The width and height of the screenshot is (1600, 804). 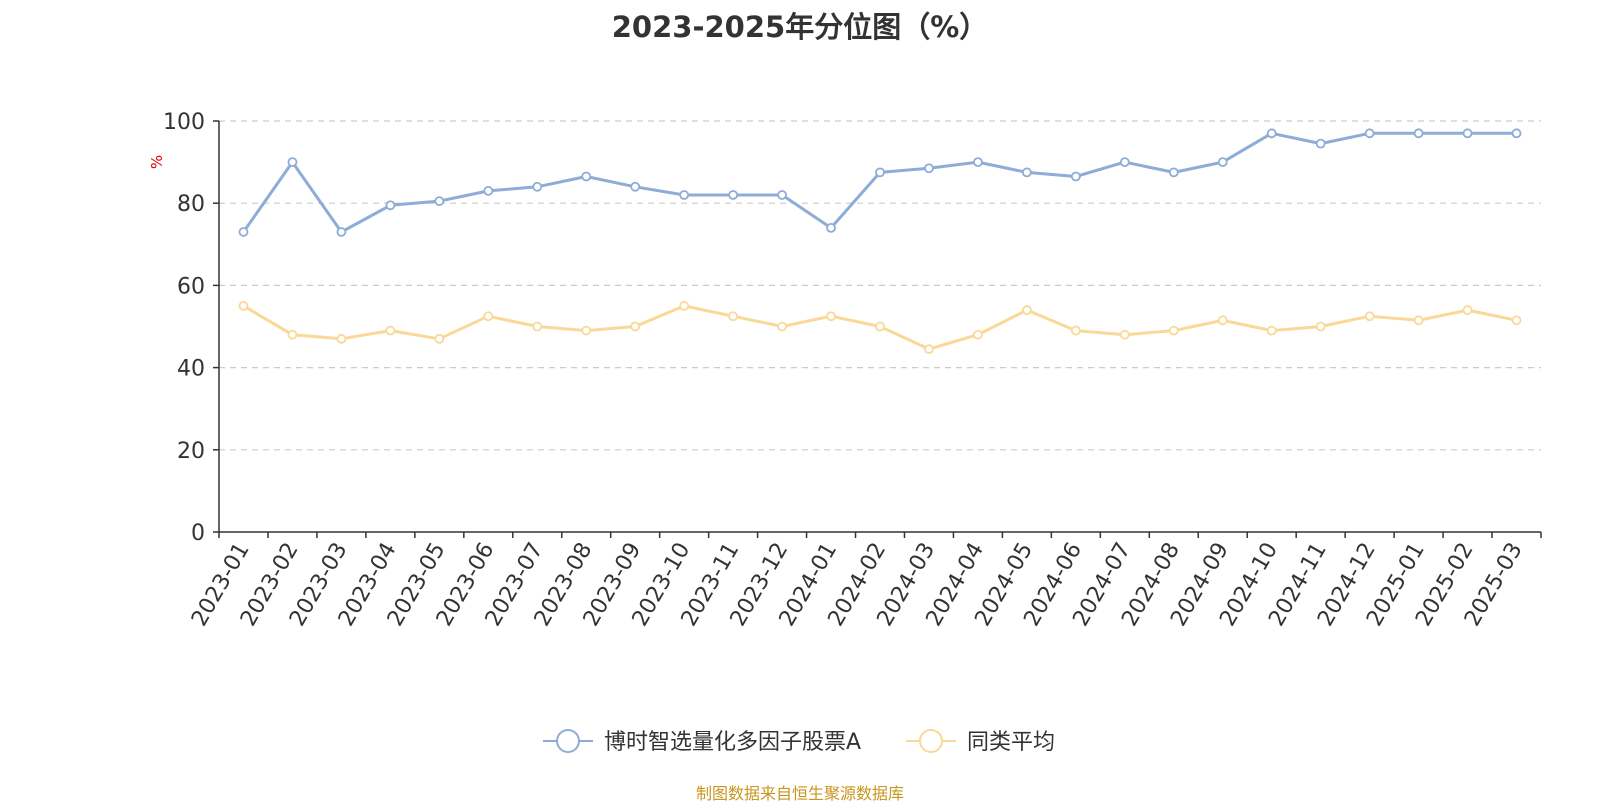 I want to click on y-tick-label: 80, so click(x=191, y=204).